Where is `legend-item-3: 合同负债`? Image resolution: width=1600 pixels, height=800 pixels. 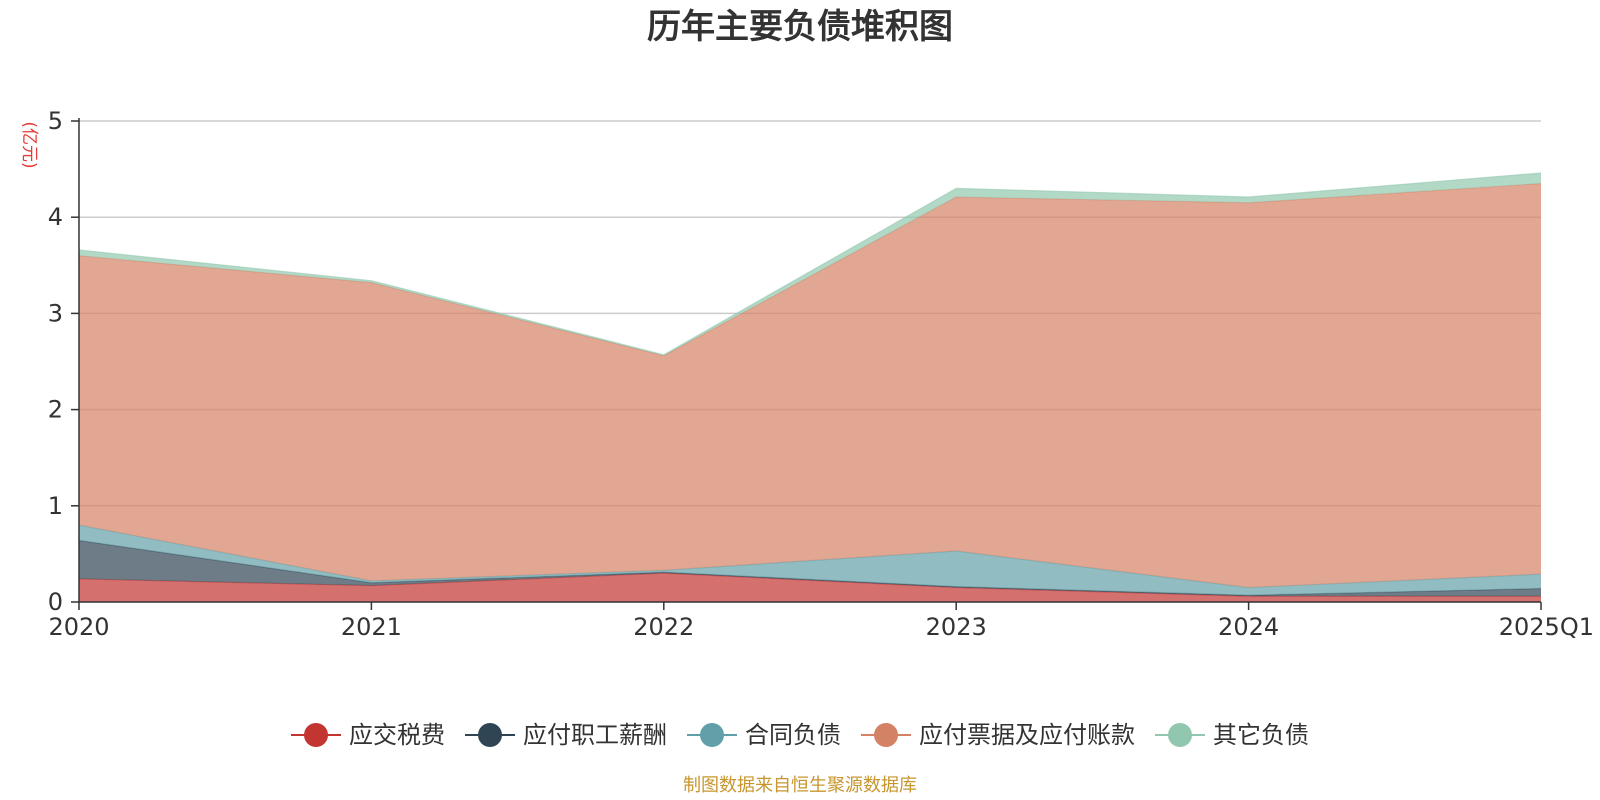
legend-item-3: 合同负债 is located at coordinates (764, 735).